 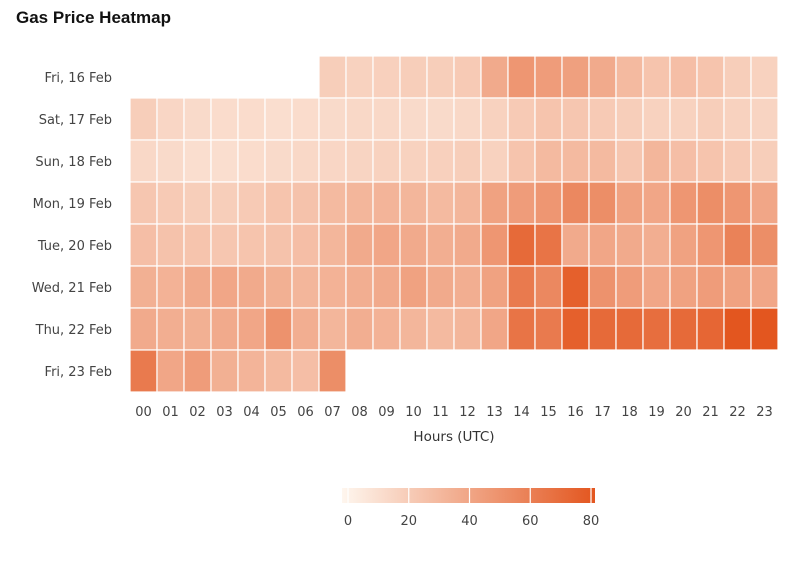 I want to click on x-tick-label: 15, so click(x=548, y=412).